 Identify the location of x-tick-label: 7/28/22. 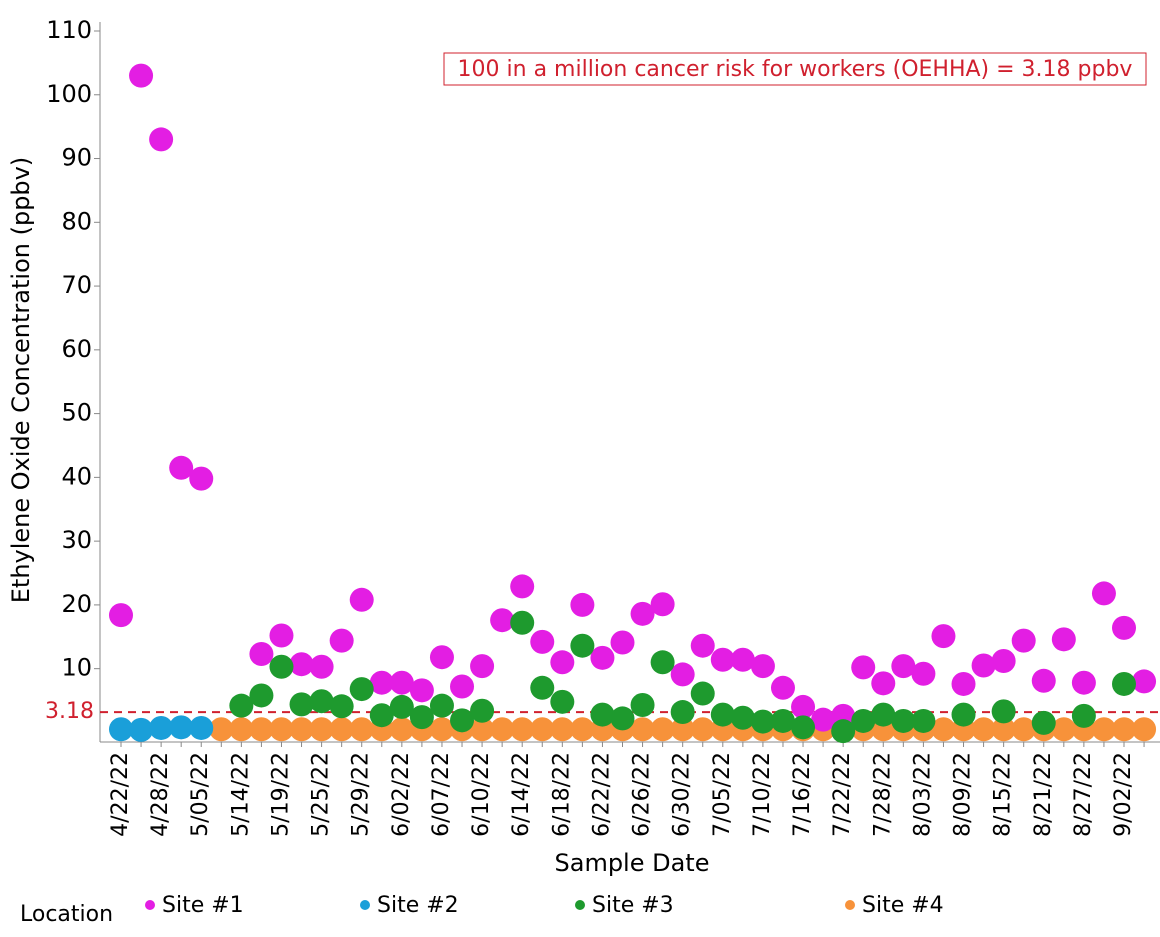
(882, 794).